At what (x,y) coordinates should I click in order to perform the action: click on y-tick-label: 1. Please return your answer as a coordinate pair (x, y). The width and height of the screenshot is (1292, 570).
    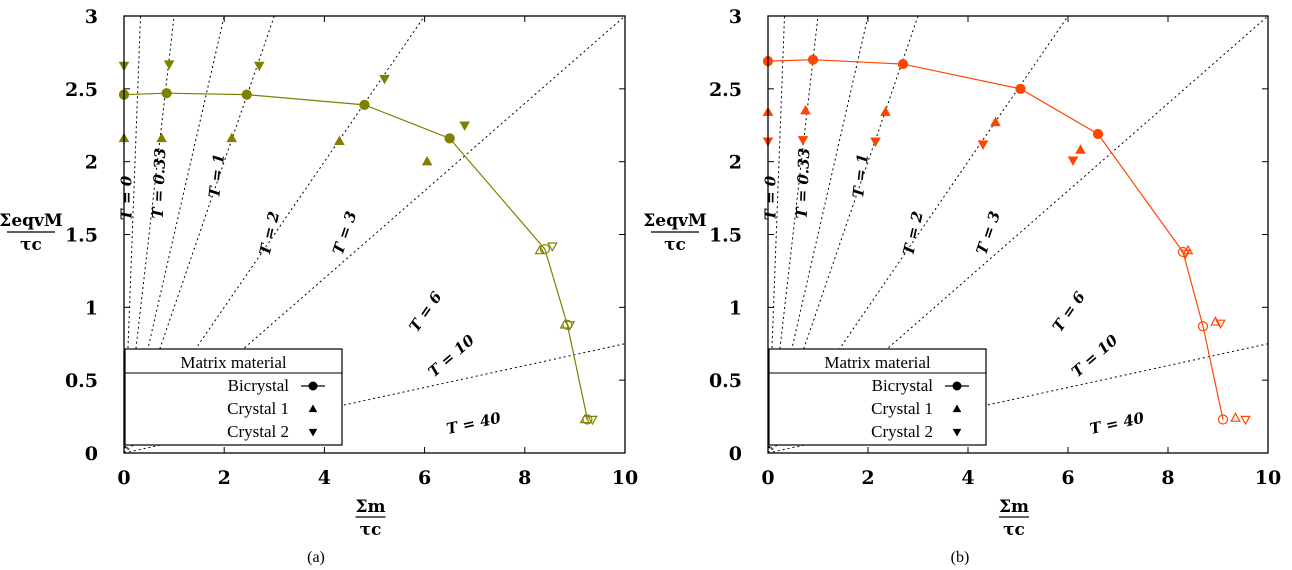
    Looking at the image, I should click on (91, 308).